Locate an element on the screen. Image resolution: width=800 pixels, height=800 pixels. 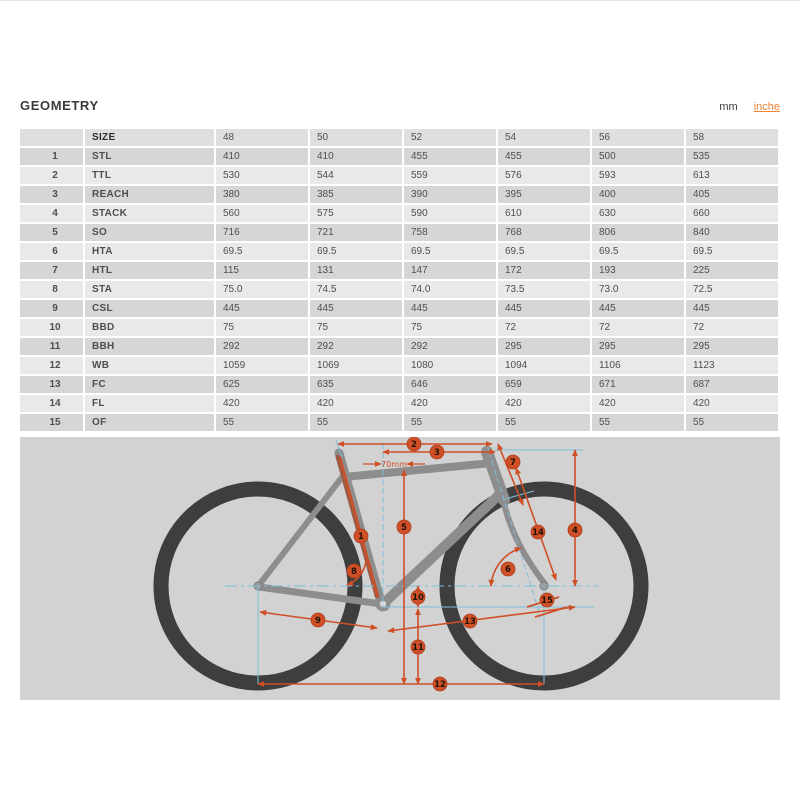
value-cell: 385 is located at coordinates (356, 194).